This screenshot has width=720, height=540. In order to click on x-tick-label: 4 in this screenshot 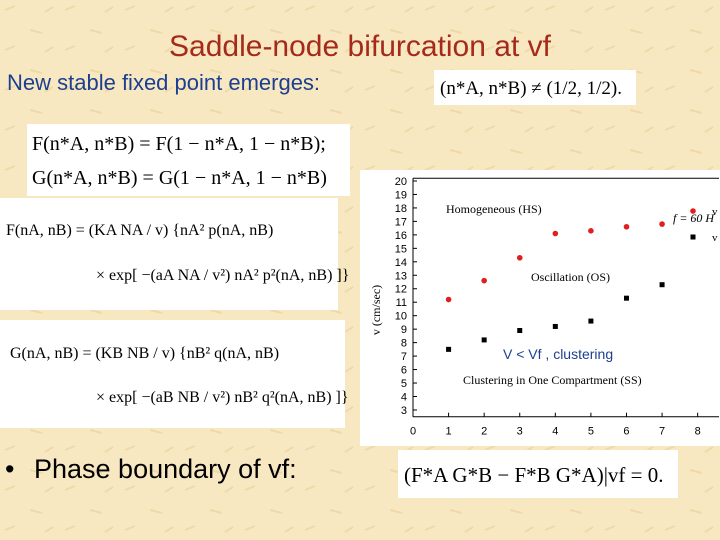, I will do `click(555, 432)`.